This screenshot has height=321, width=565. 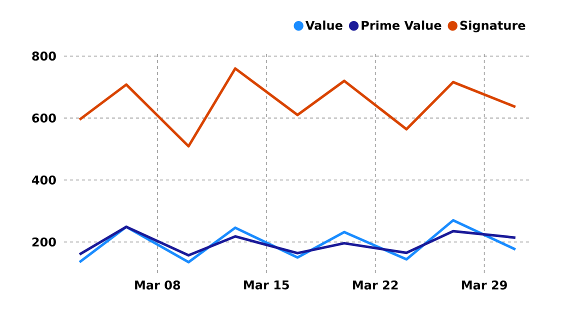 What do you see at coordinates (297, 241) in the screenshot?
I see `line-series` at bounding box center [297, 241].